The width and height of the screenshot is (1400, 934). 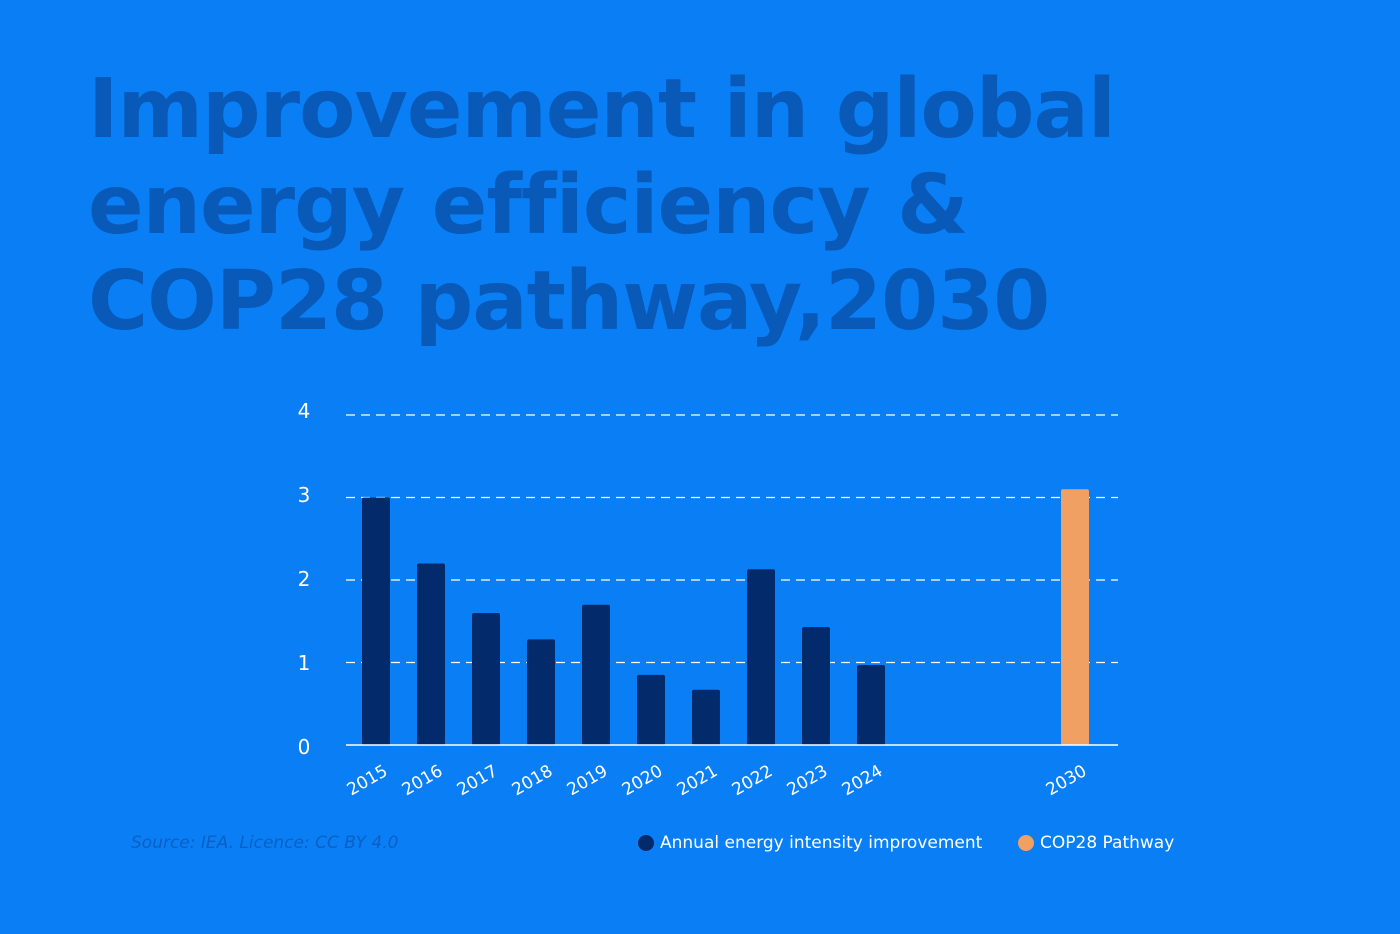 What do you see at coordinates (304, 411) in the screenshot?
I see `y-tick-label: 4` at bounding box center [304, 411].